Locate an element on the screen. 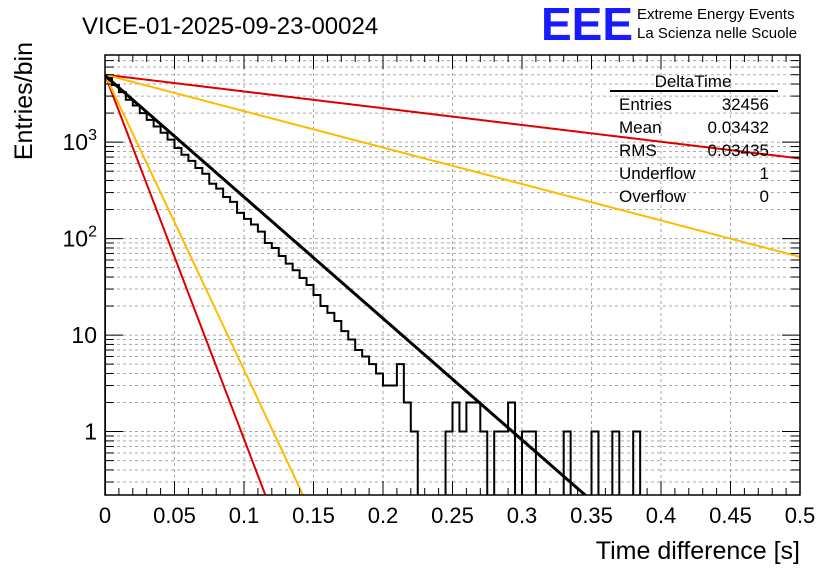 Image resolution: width=836 pixels, height=572 pixels. stats-value: 32456 is located at coordinates (745, 104).